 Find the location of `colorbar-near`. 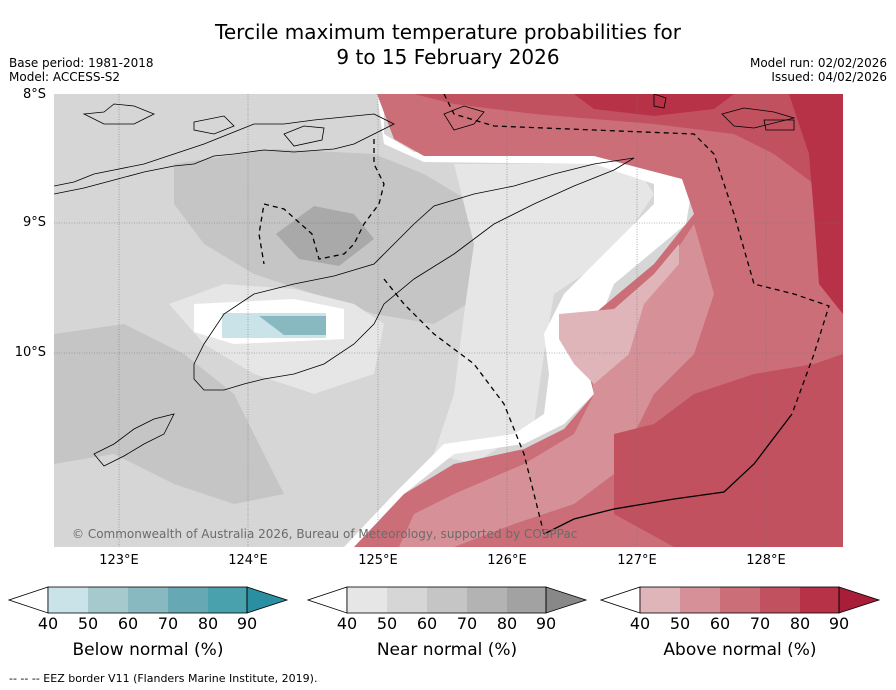

colorbar-near is located at coordinates (447, 600).